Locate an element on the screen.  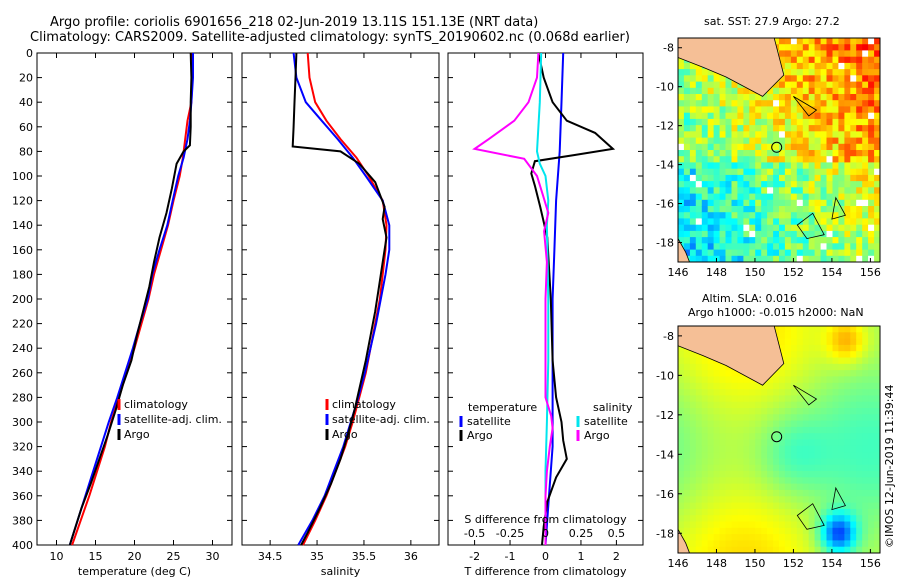
temperature-series-satellite-adj-clim- is located at coordinates (131, 299).